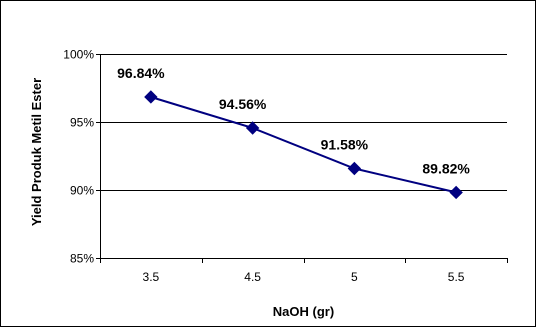 The height and width of the screenshot is (328, 536). Describe the element at coordinates (141, 73) in the screenshot. I see `data-label: 96.84%` at that location.